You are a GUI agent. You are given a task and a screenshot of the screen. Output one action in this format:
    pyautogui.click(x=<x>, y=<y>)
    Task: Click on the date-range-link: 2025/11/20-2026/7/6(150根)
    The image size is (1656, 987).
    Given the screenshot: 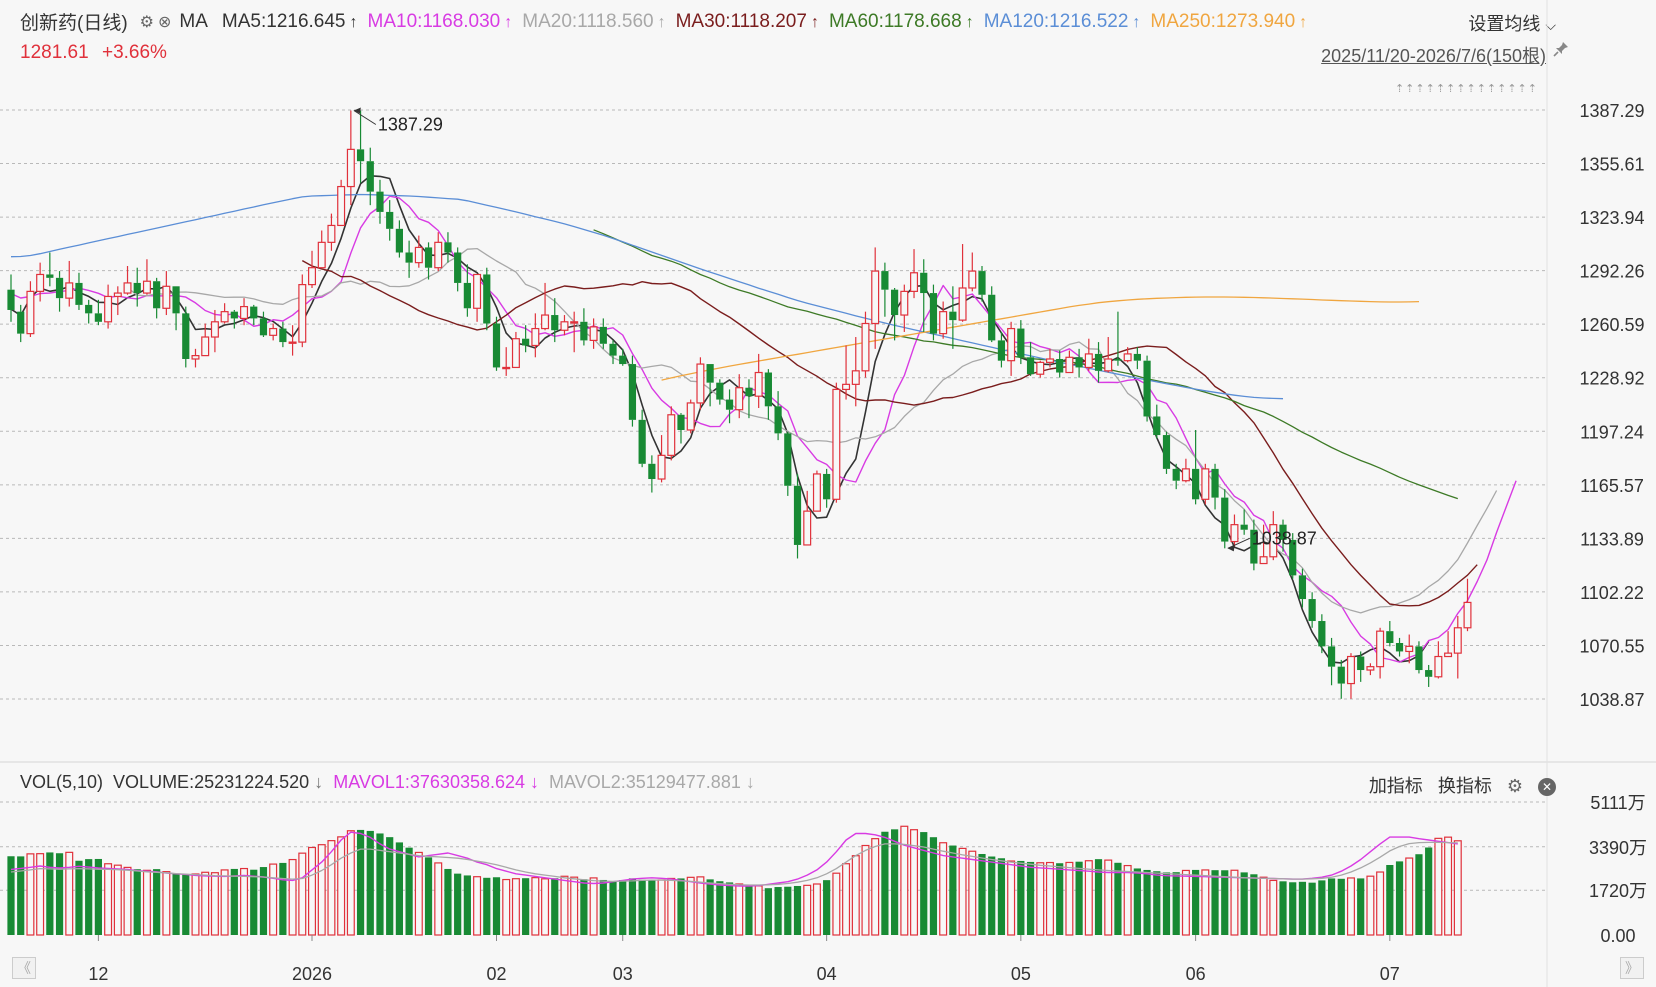 What is the action you would take?
    pyautogui.click(x=1433, y=56)
    